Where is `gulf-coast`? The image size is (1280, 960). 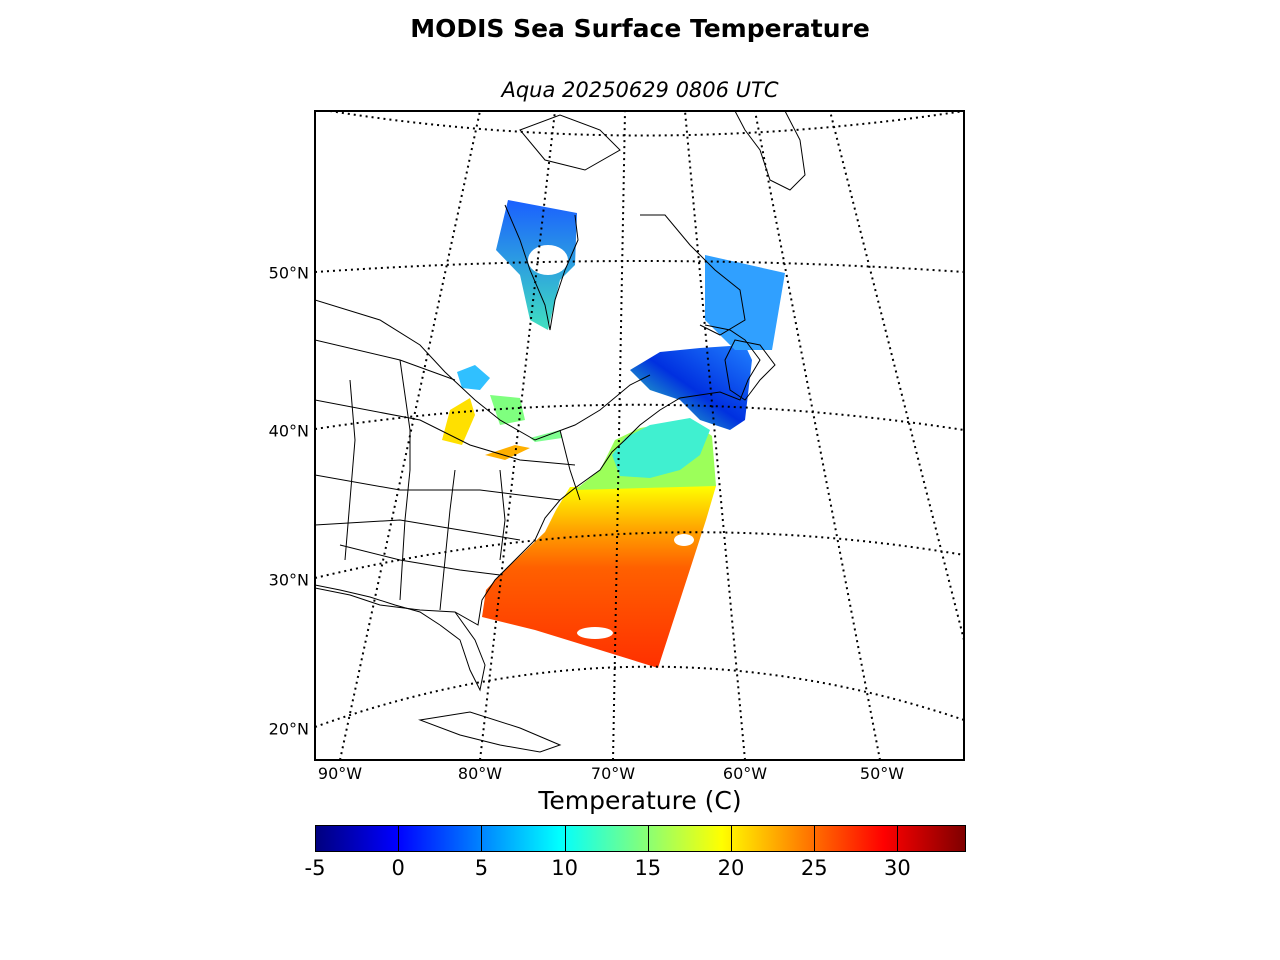 gulf-coast is located at coordinates (378, 605).